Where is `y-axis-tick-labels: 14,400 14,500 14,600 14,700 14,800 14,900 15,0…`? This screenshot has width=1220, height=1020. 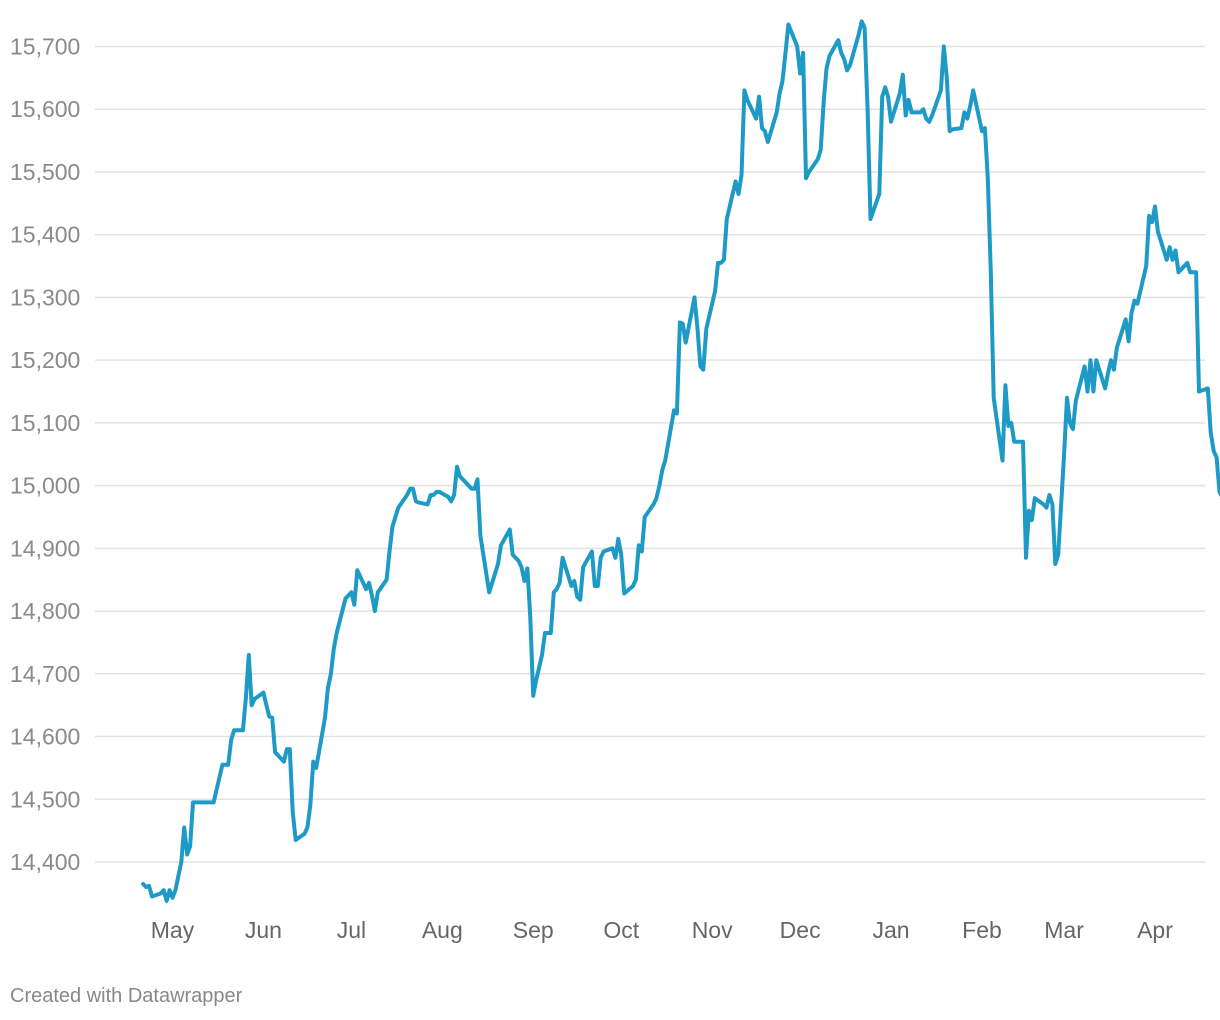
y-axis-tick-labels: 14,400 14,500 14,600 14,700 14,800 14,900 15,0… is located at coordinates (45, 455).